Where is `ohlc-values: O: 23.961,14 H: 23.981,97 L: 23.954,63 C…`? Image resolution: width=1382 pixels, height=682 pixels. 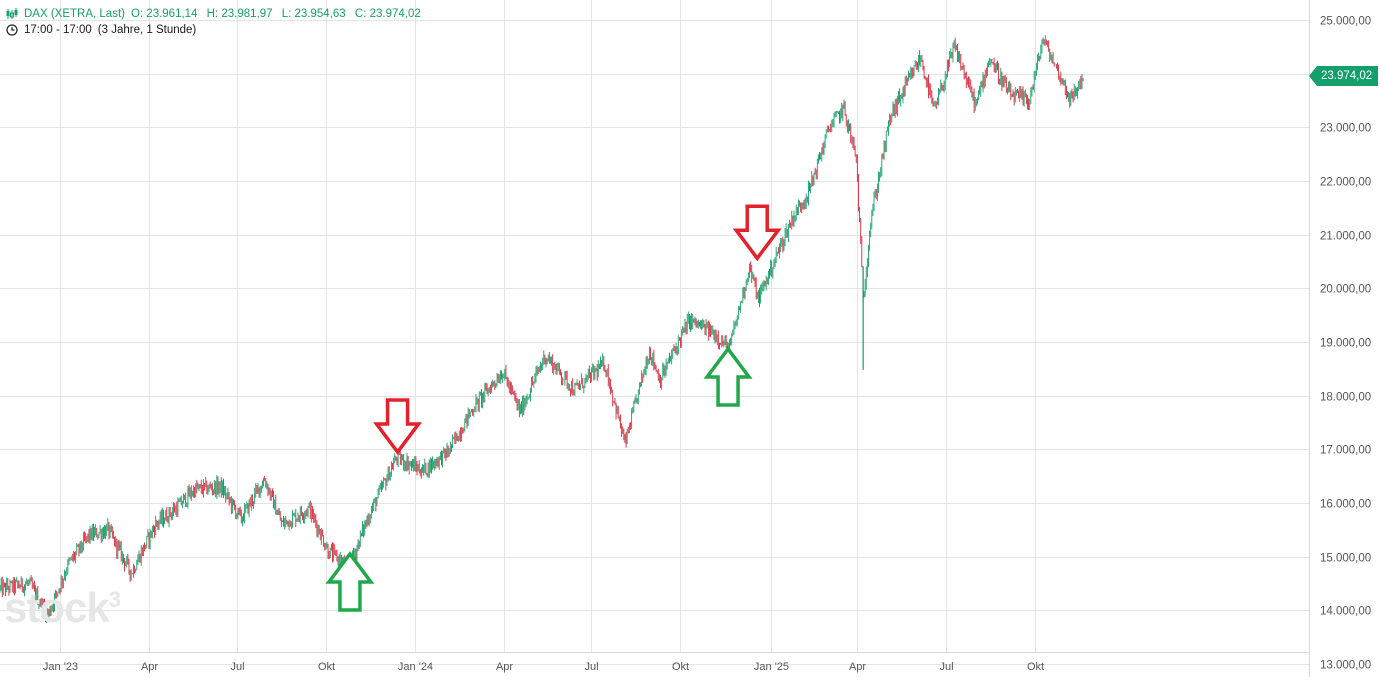 ohlc-values: O: 23.961,14 H: 23.981,97 L: 23.954,63 C… is located at coordinates (279, 14).